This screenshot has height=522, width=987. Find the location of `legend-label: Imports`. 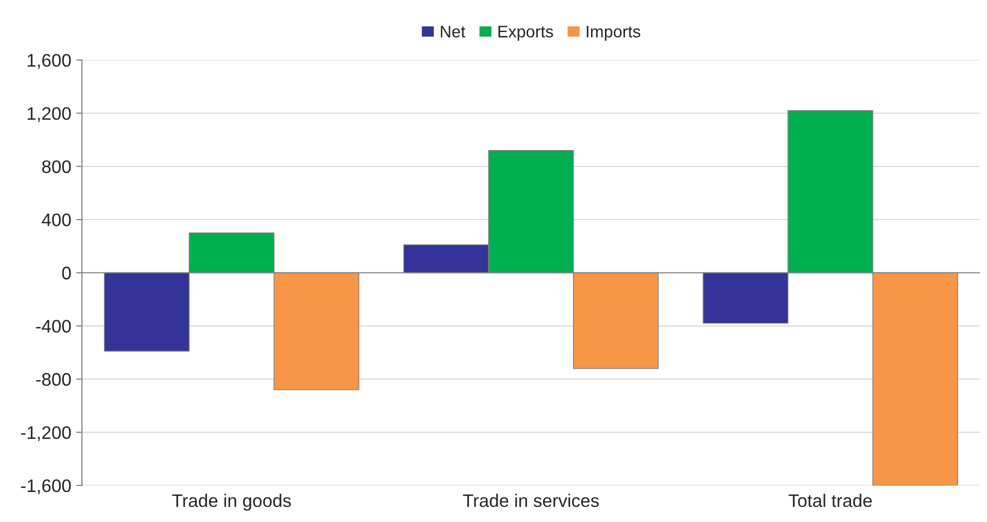

legend-label: Imports is located at coordinates (613, 33).